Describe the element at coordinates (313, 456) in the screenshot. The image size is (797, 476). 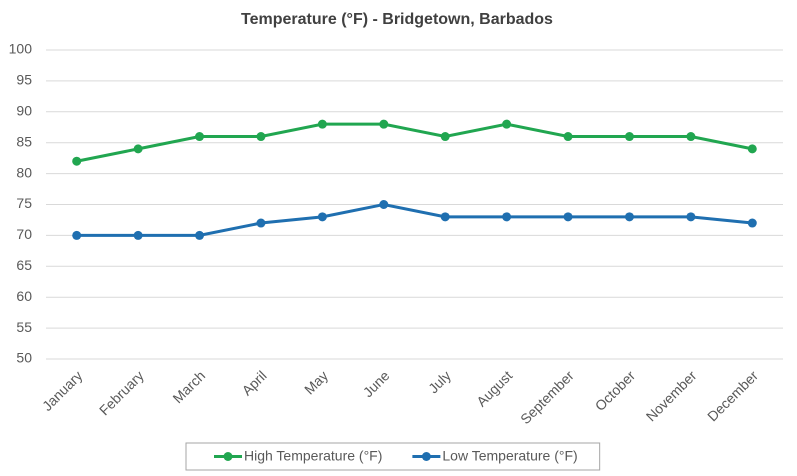
I see `legend-label: High Temperature (°F)` at that location.